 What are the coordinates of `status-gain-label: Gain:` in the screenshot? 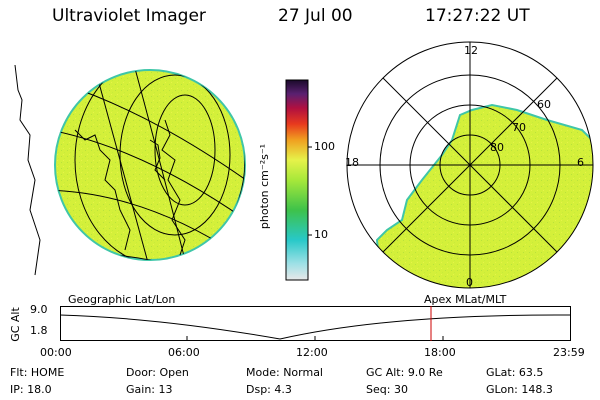 It's located at (140, 389).